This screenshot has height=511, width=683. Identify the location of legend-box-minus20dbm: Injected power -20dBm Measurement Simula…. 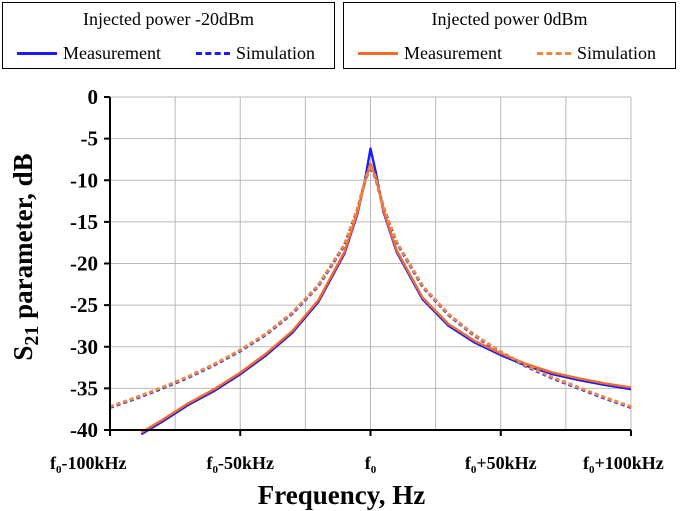
(168, 35).